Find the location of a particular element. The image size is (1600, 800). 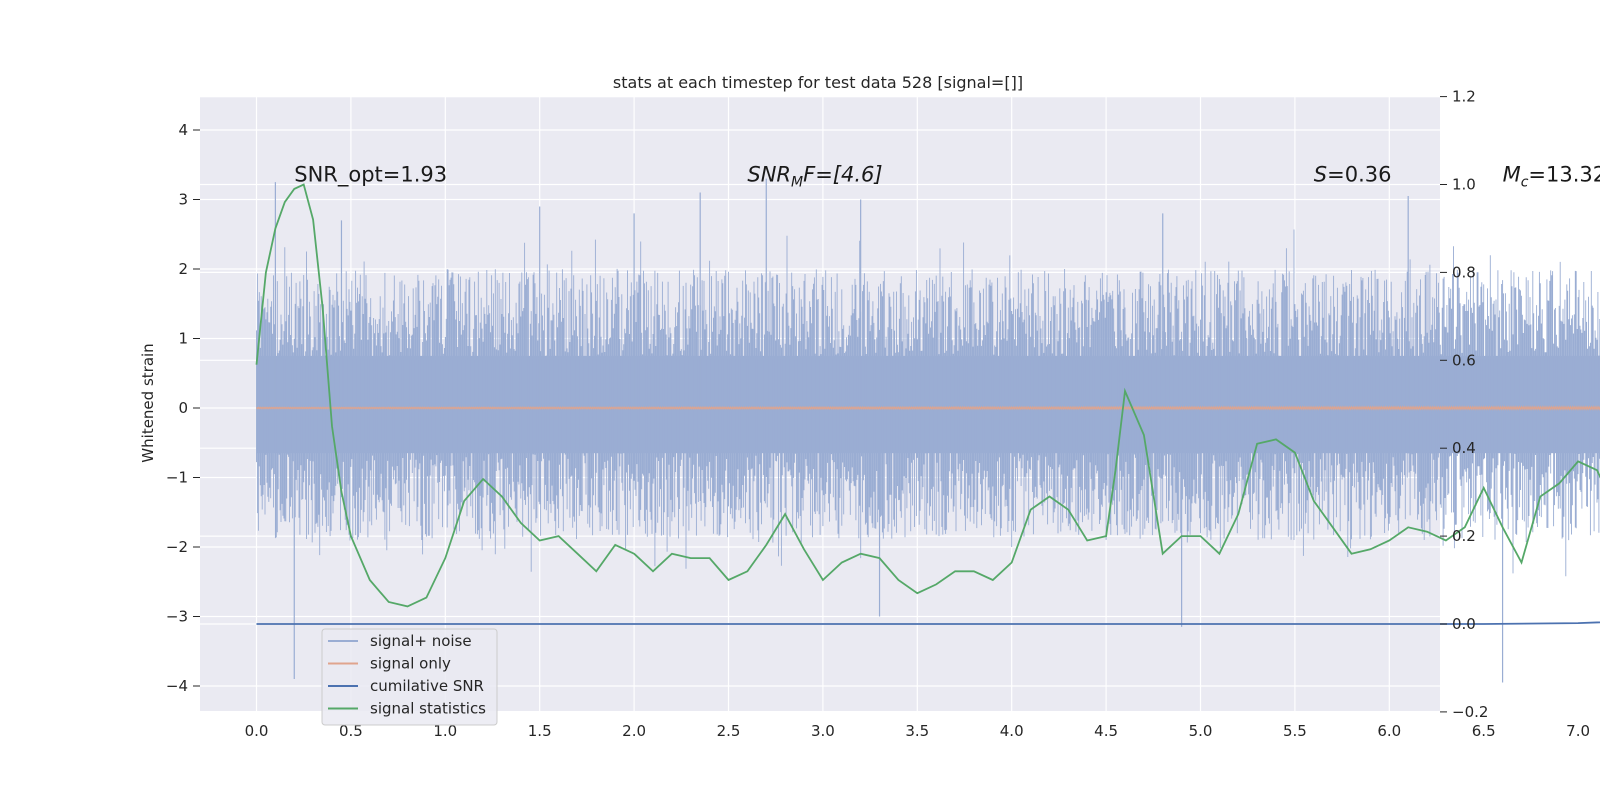

y-tick-label: −4 is located at coordinates (177, 686).